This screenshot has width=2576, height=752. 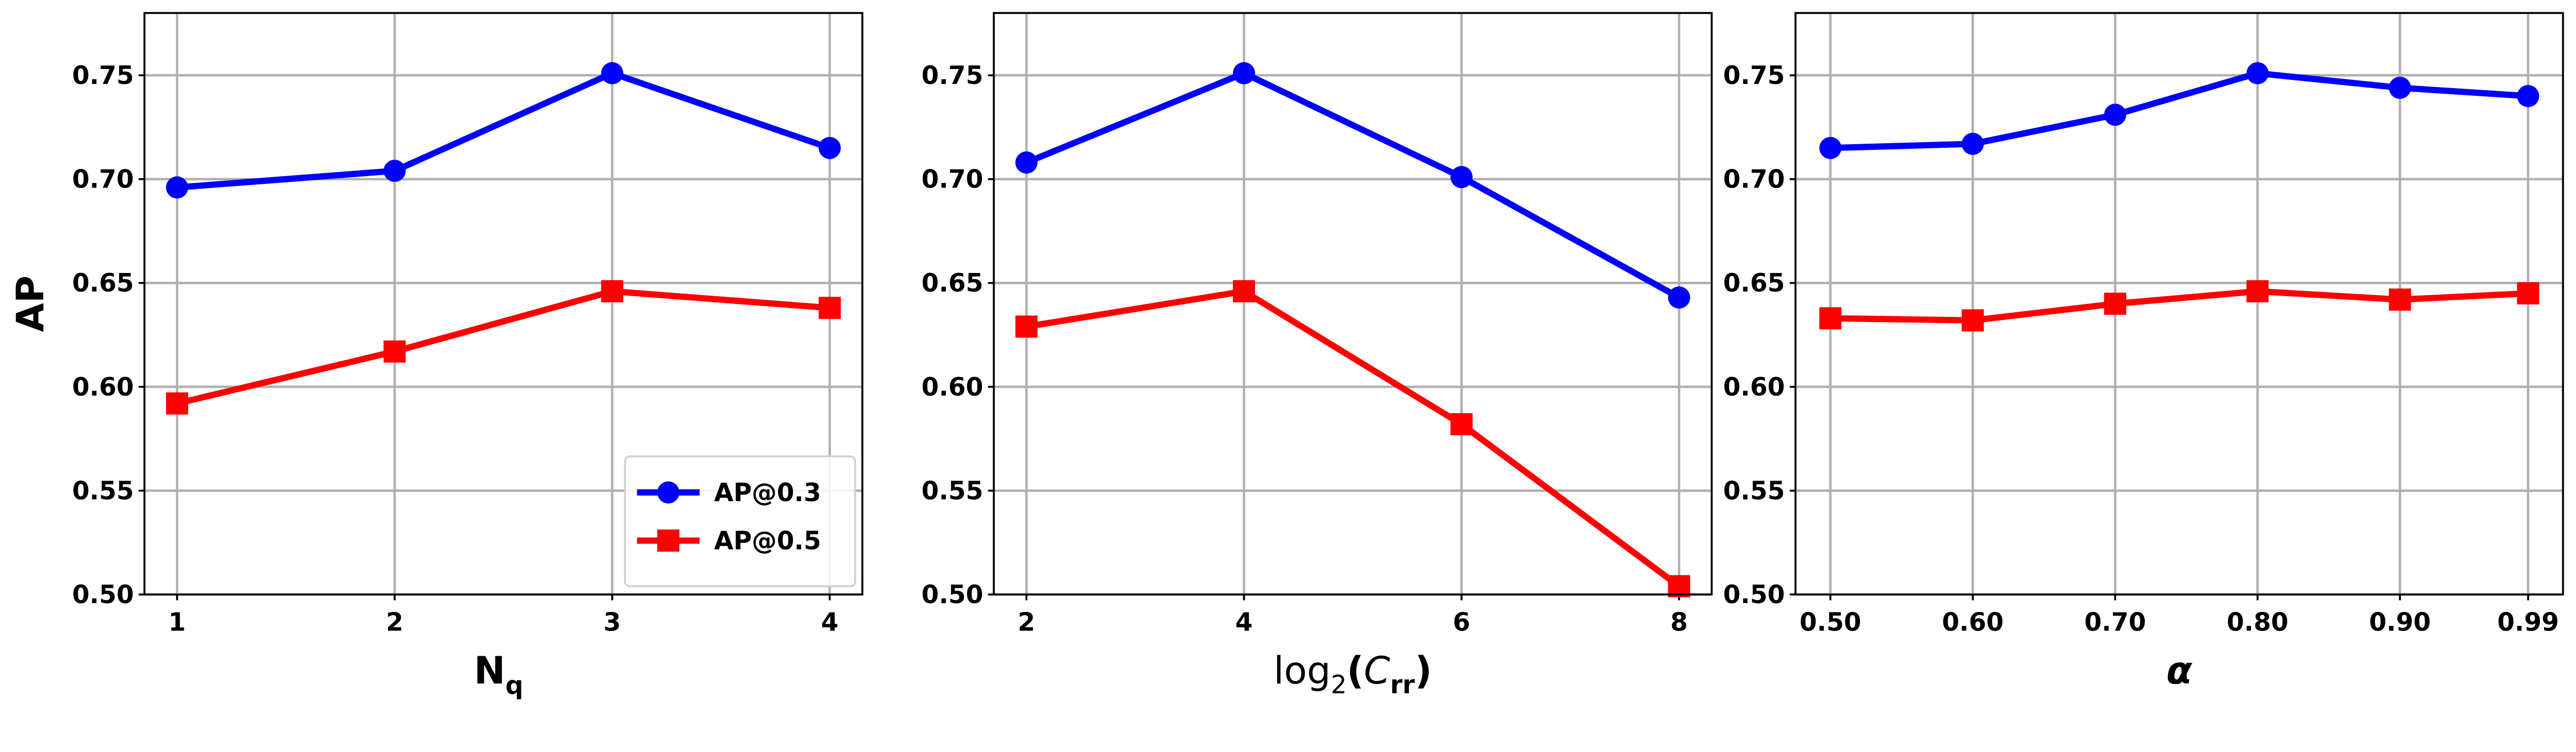 What do you see at coordinates (177, 622) in the screenshot?
I see `x-tick-label: 1` at bounding box center [177, 622].